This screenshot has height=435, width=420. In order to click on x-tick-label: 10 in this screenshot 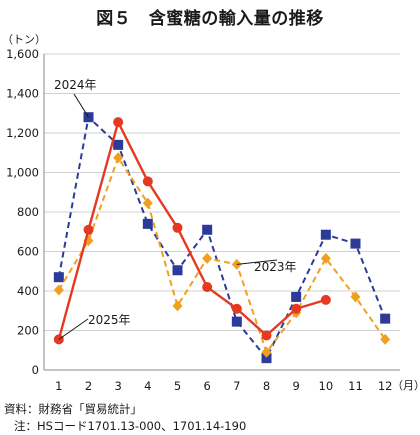, I will do `click(326, 386)`.